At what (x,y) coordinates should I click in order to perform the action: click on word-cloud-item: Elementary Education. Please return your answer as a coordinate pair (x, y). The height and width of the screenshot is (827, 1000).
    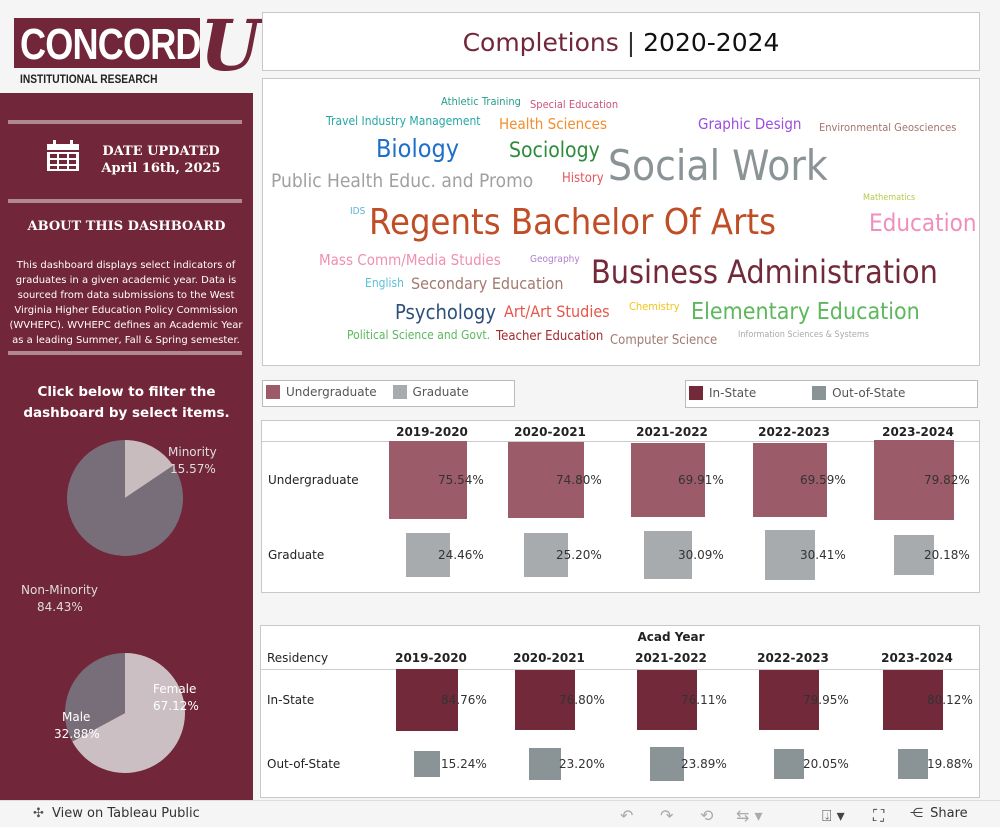
    Looking at the image, I should click on (805, 312).